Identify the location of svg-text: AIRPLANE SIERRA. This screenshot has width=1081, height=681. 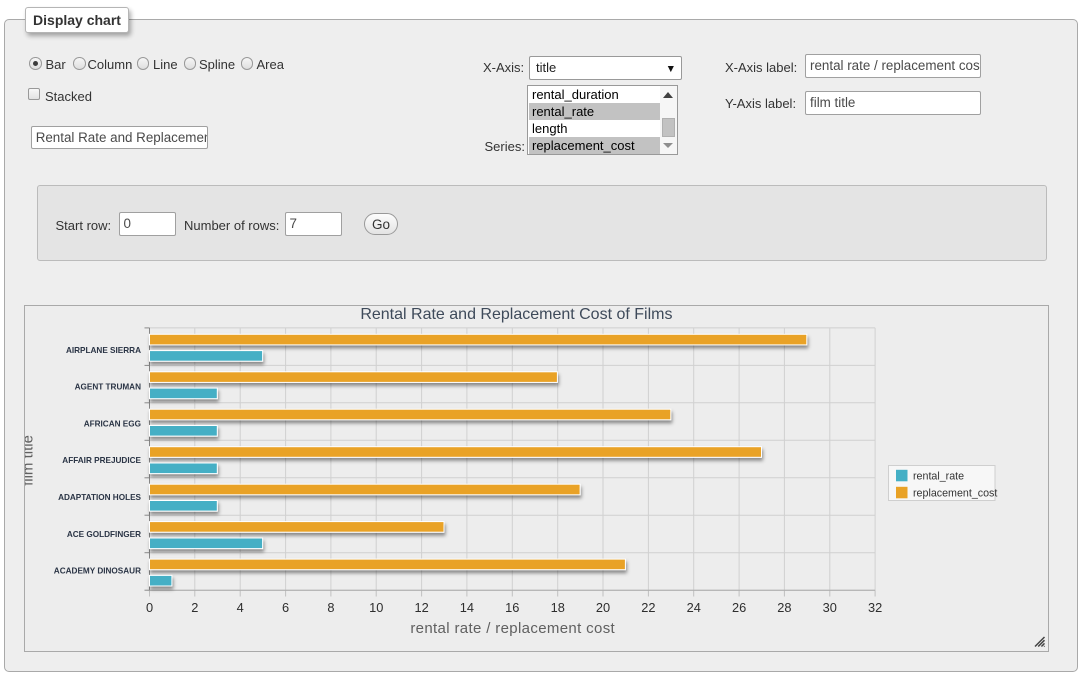
(103, 350).